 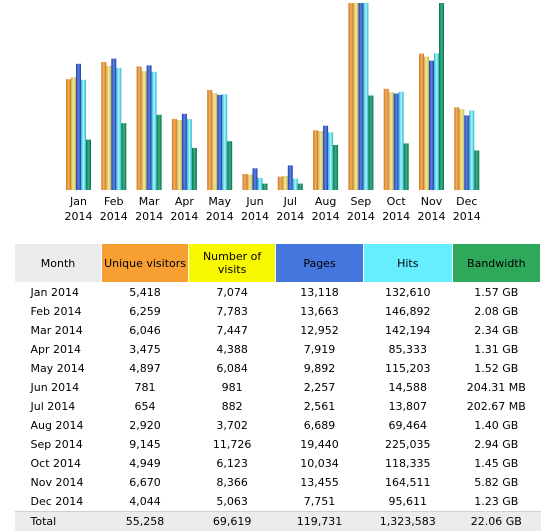 What do you see at coordinates (145, 368) in the screenshot?
I see `cell-unique-visitors: 4,897` at bounding box center [145, 368].